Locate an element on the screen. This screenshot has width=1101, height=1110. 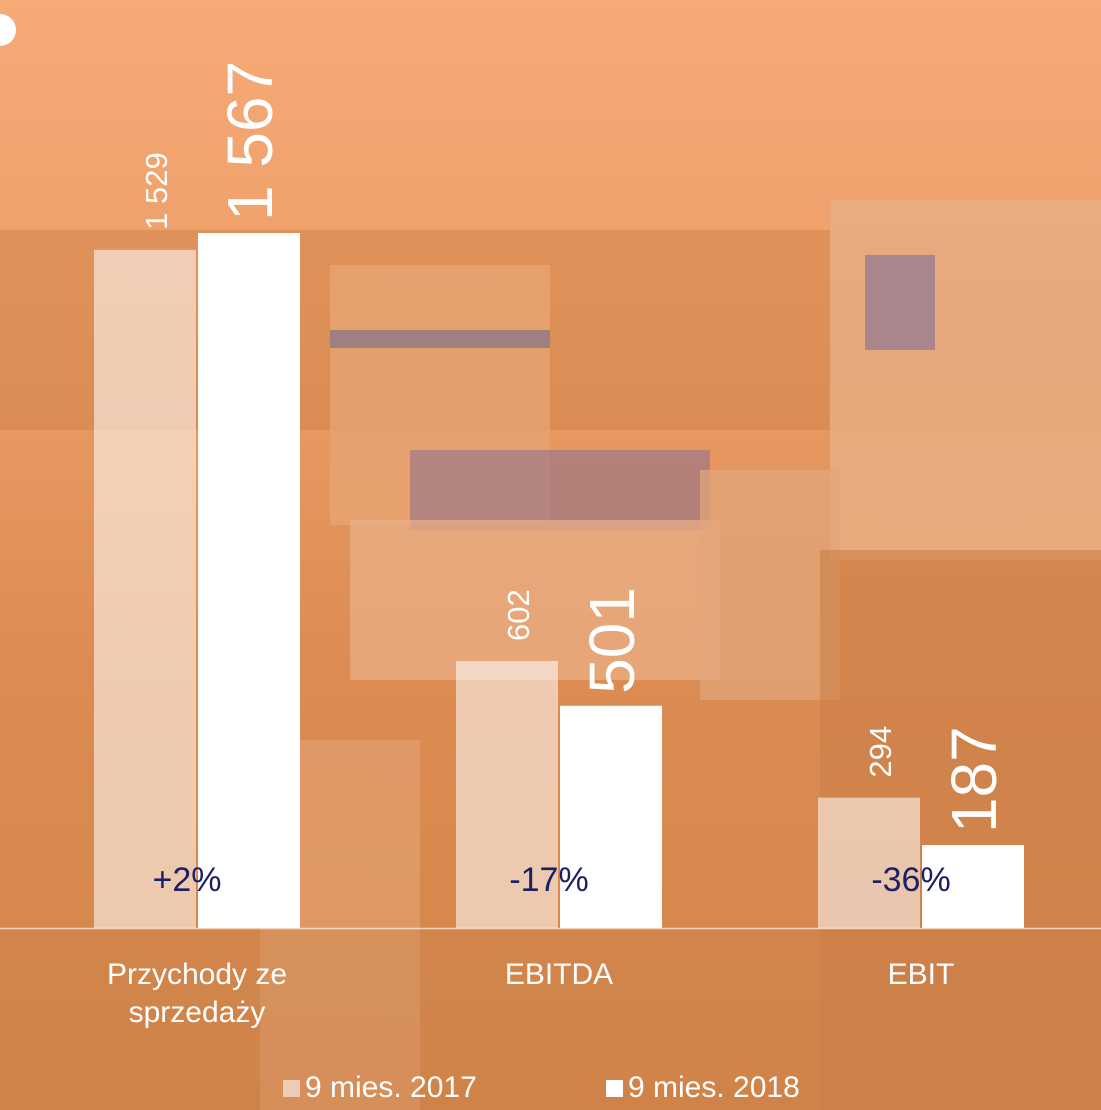
legend-label: 9 mies. 2017 is located at coordinates (391, 1087).